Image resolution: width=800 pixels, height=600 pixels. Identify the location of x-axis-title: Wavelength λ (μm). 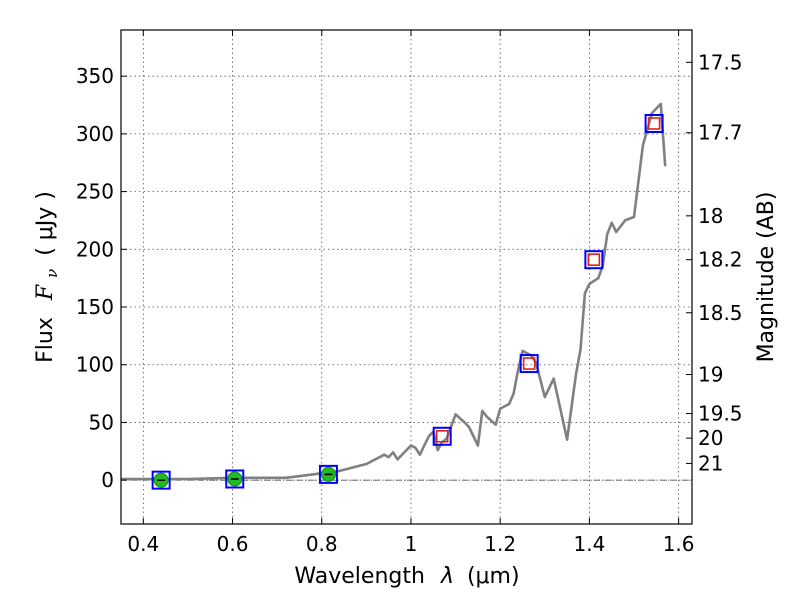
(406, 576).